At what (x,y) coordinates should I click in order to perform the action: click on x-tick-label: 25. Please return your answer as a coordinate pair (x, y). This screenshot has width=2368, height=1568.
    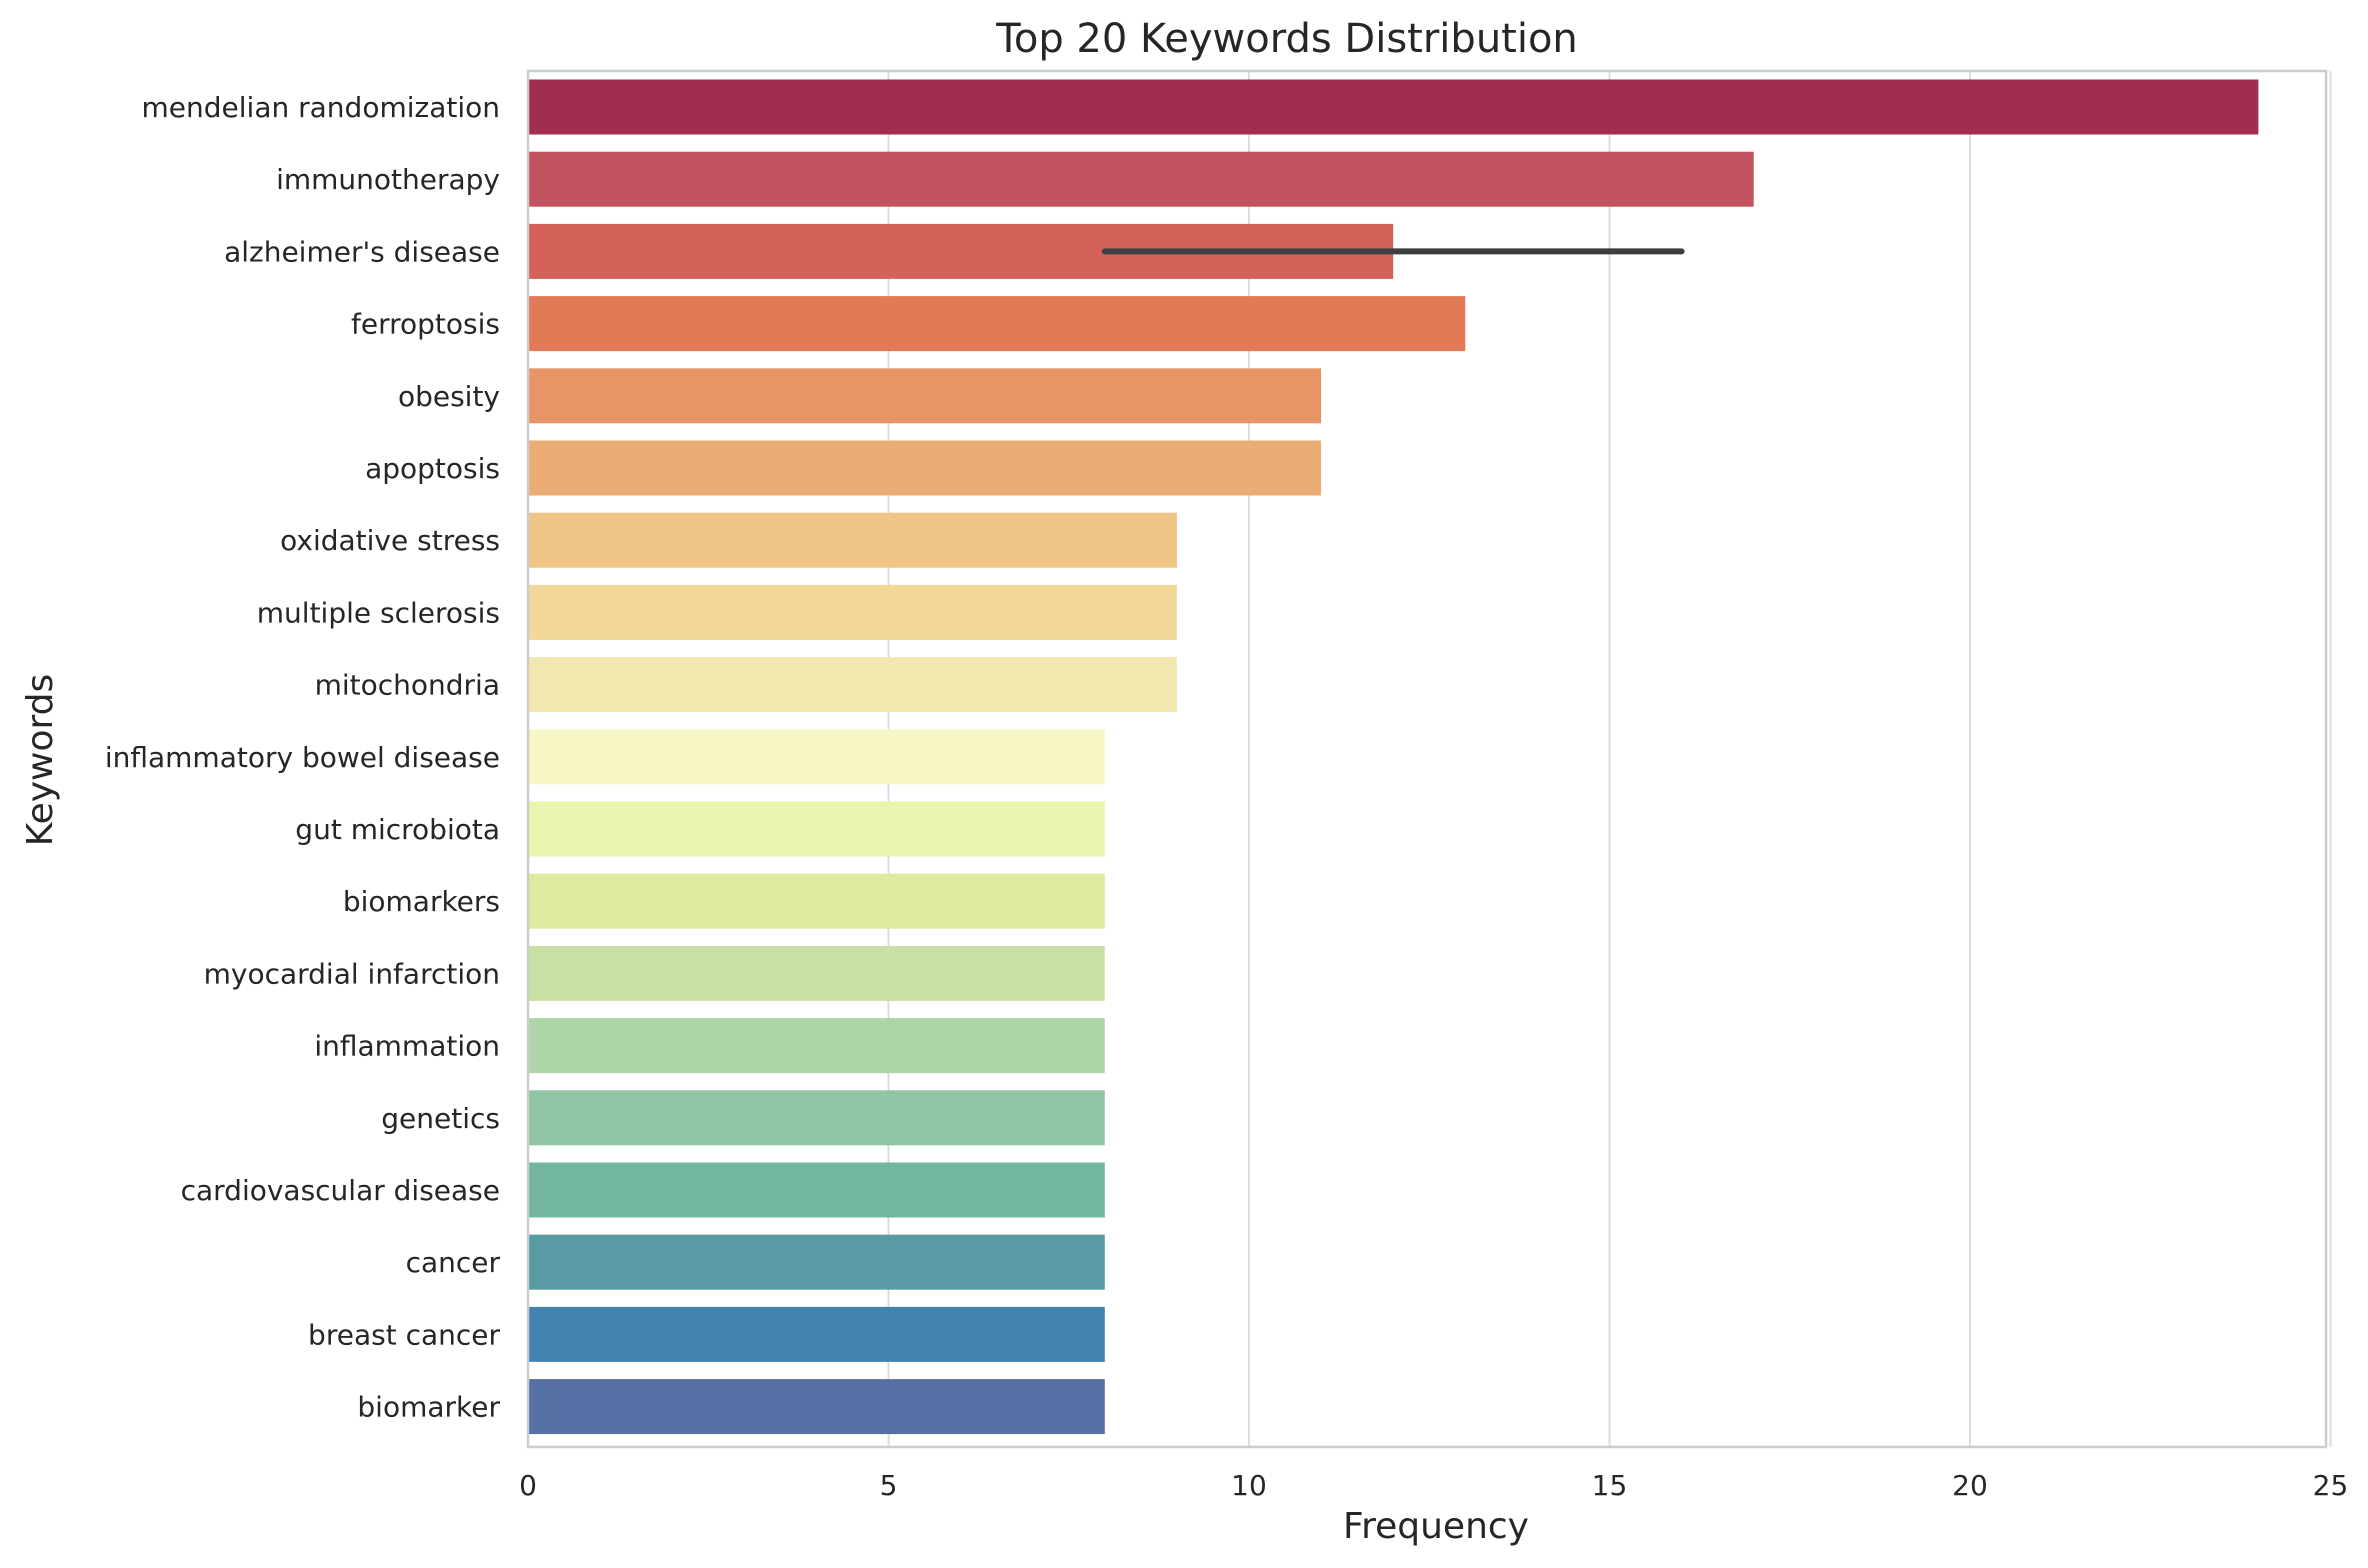
    Looking at the image, I should click on (2331, 1485).